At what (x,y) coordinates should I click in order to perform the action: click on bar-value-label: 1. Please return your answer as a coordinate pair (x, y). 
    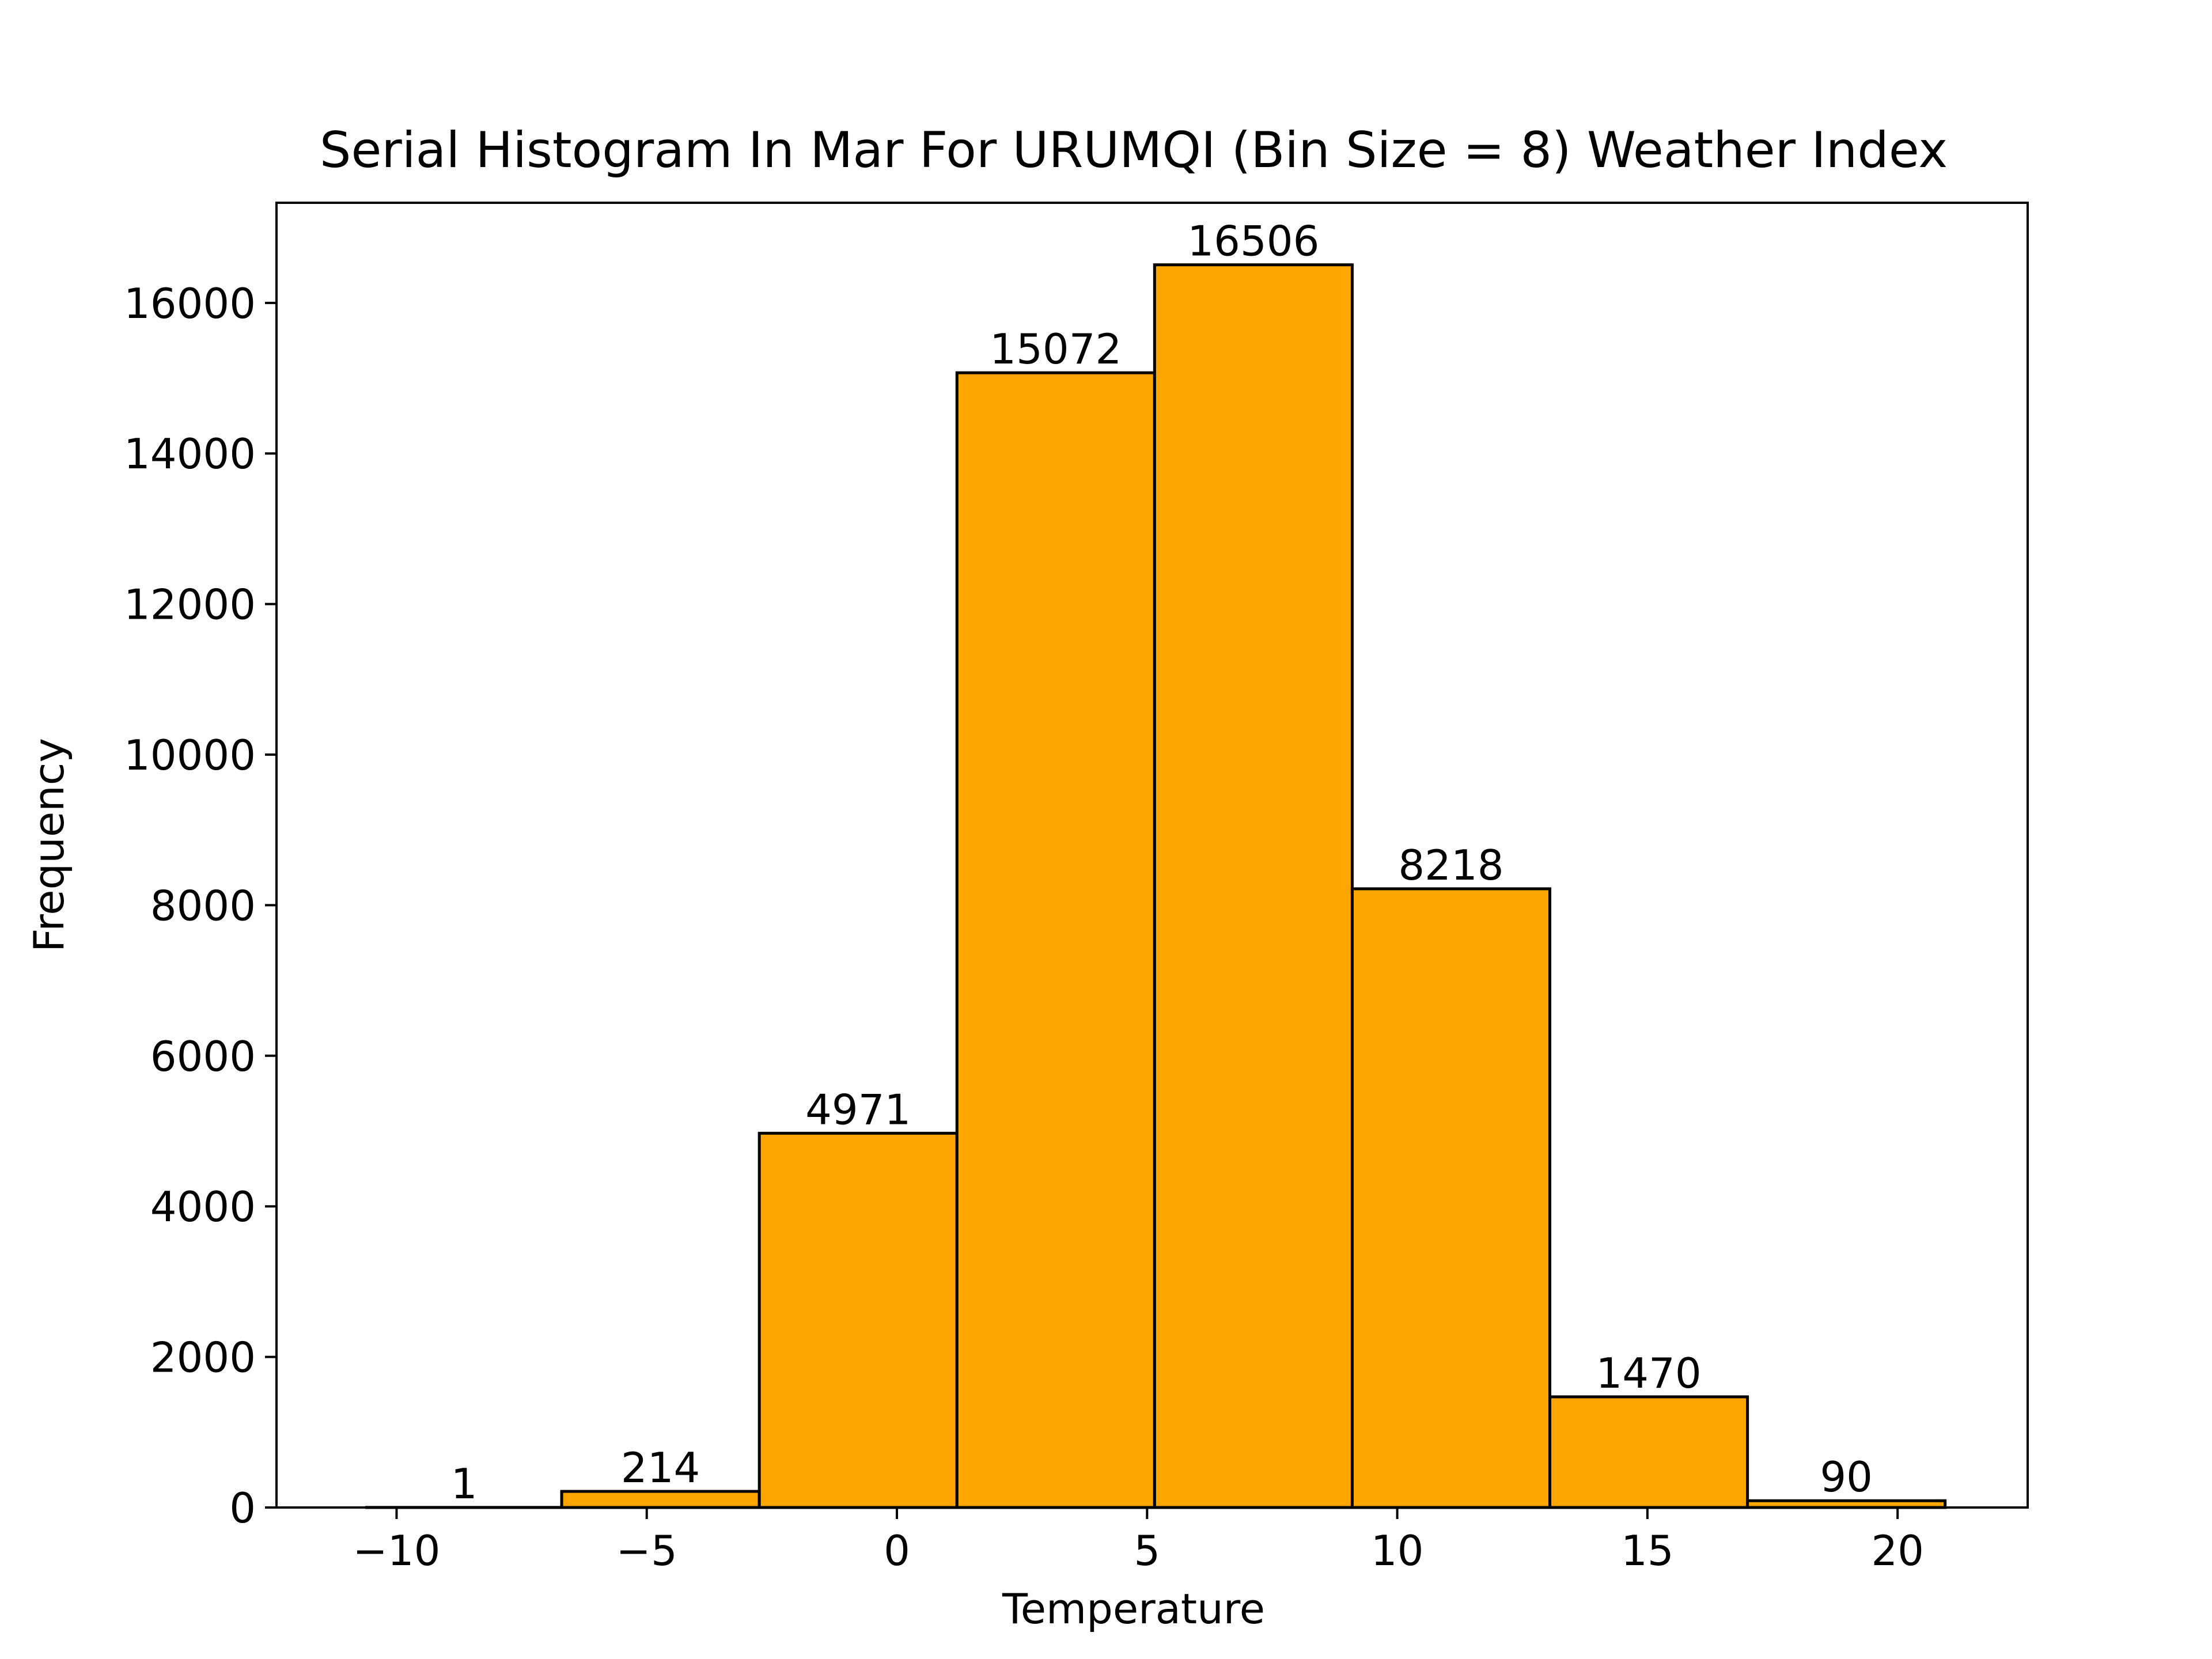
    Looking at the image, I should click on (464, 1484).